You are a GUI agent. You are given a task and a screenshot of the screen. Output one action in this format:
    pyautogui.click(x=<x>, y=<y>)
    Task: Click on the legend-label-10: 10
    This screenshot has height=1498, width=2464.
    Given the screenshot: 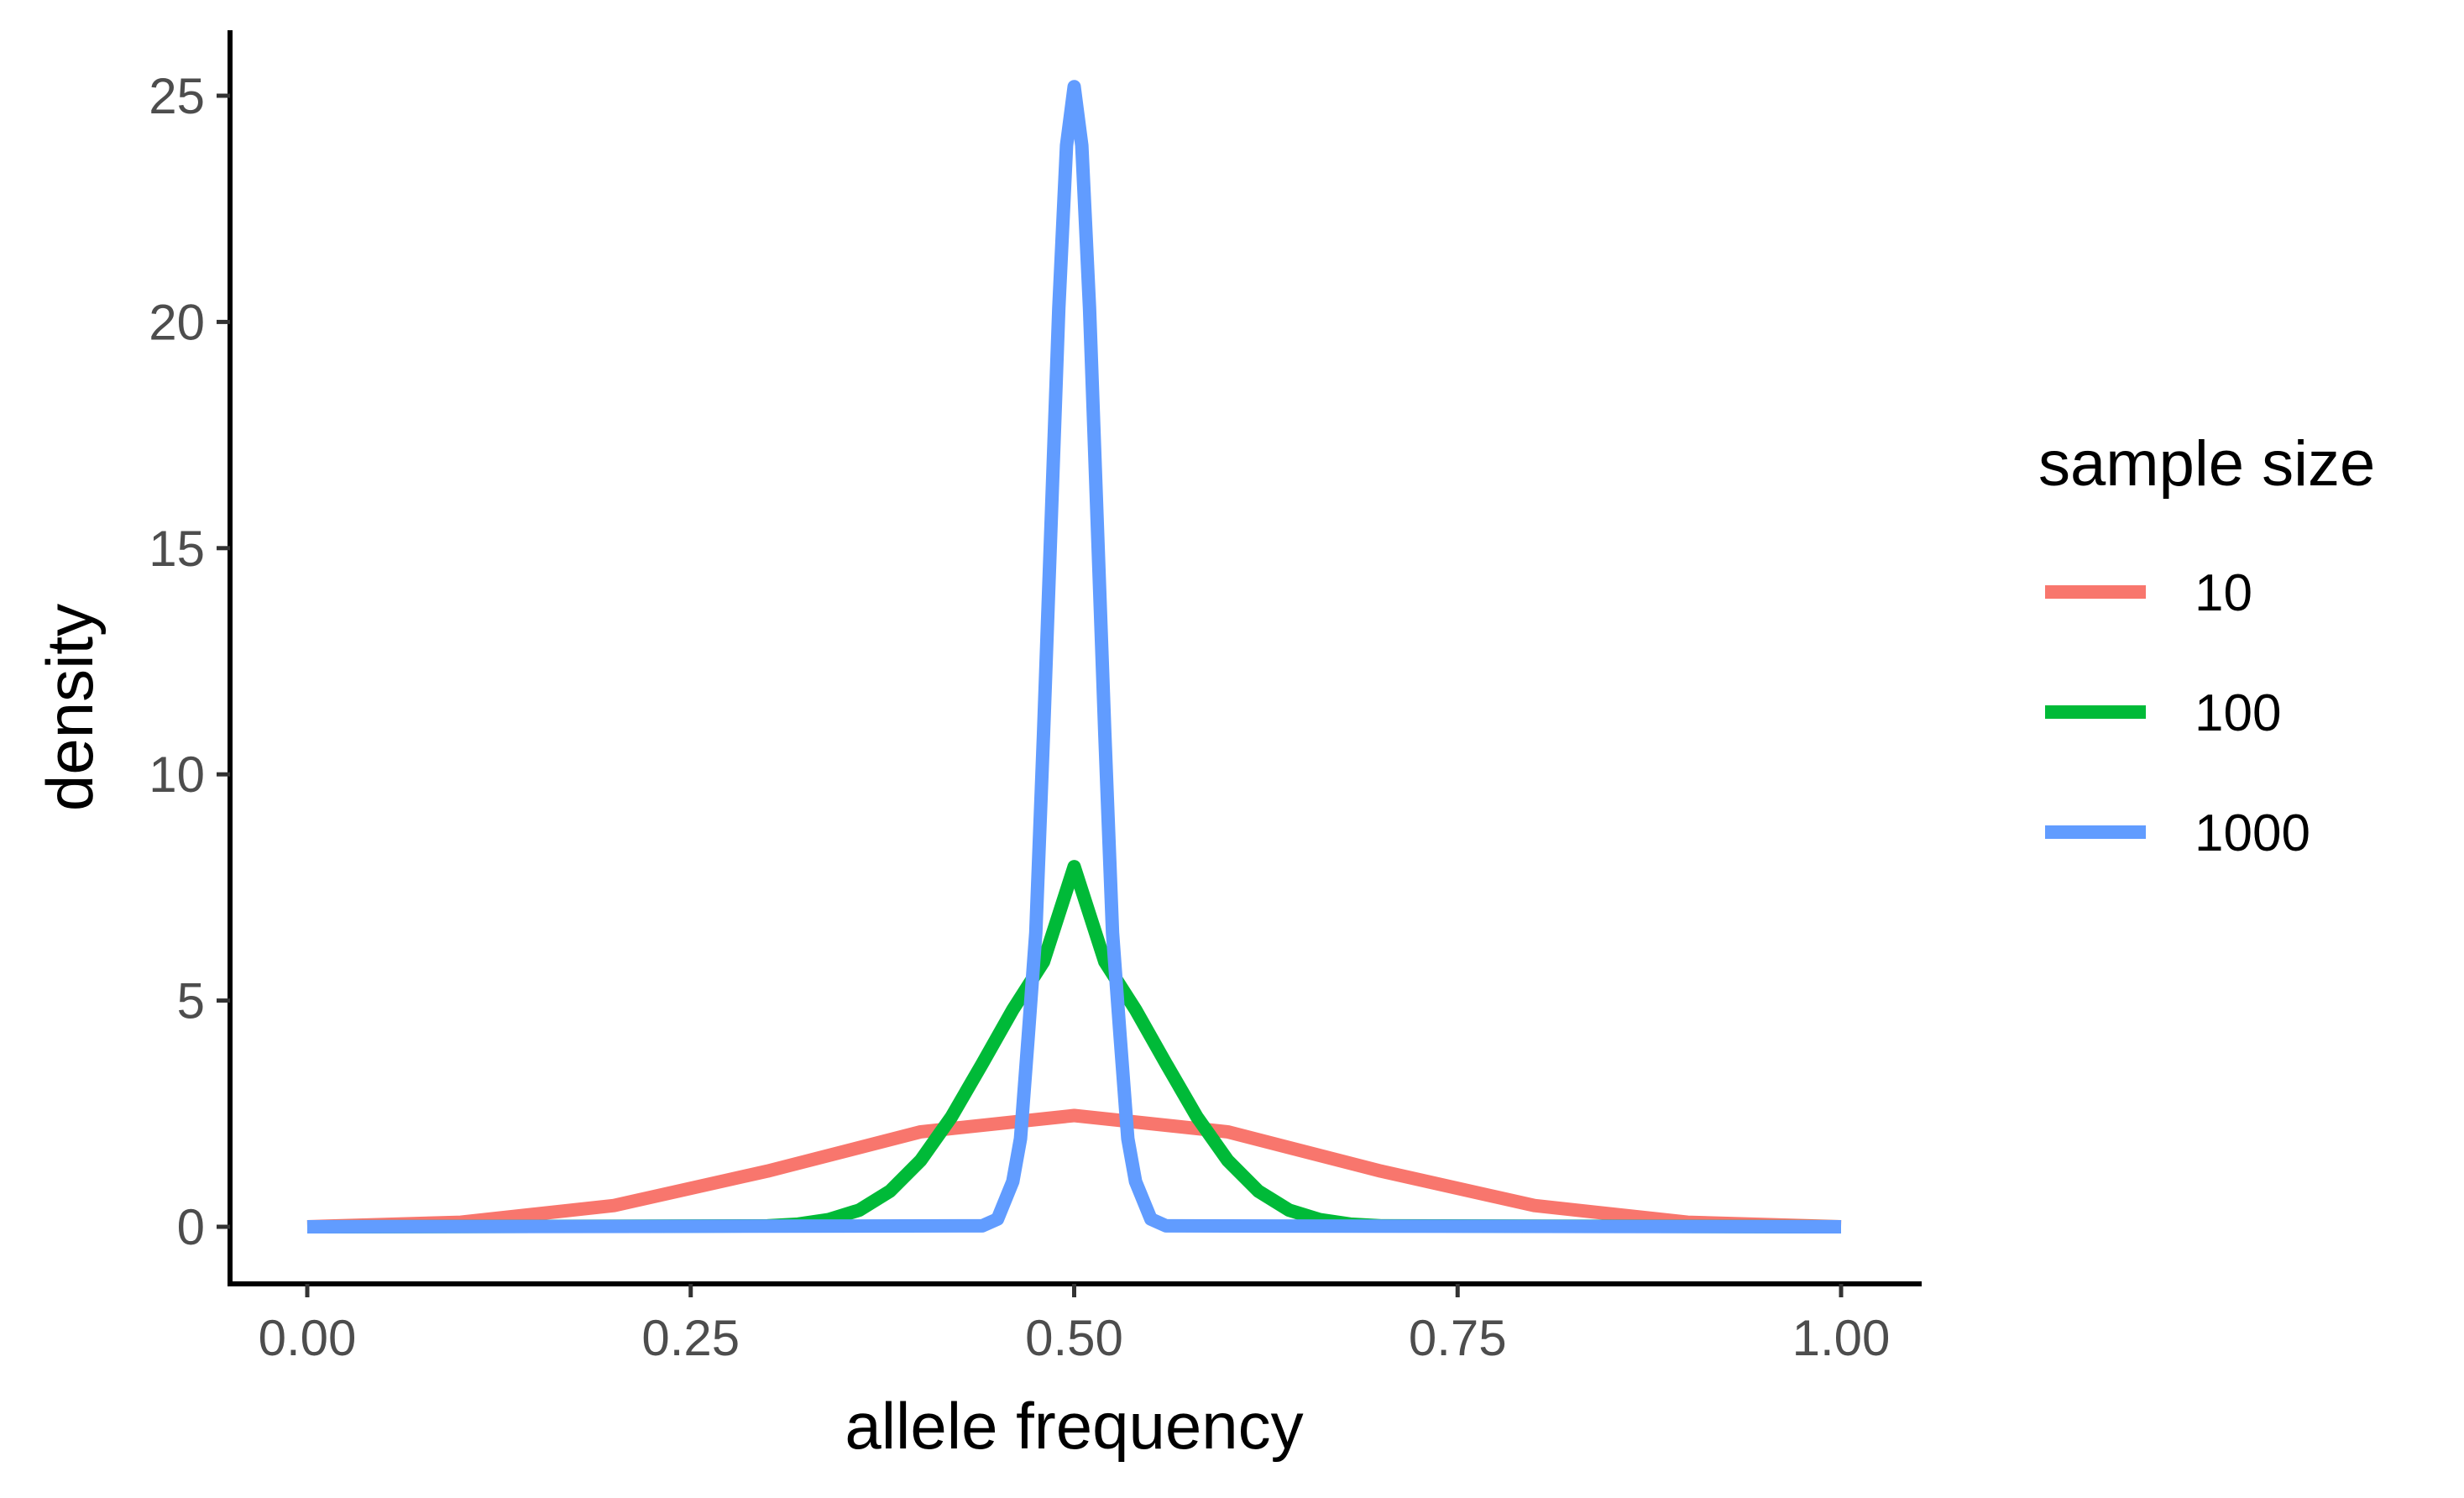 What is the action you would take?
    pyautogui.click(x=2223, y=593)
    